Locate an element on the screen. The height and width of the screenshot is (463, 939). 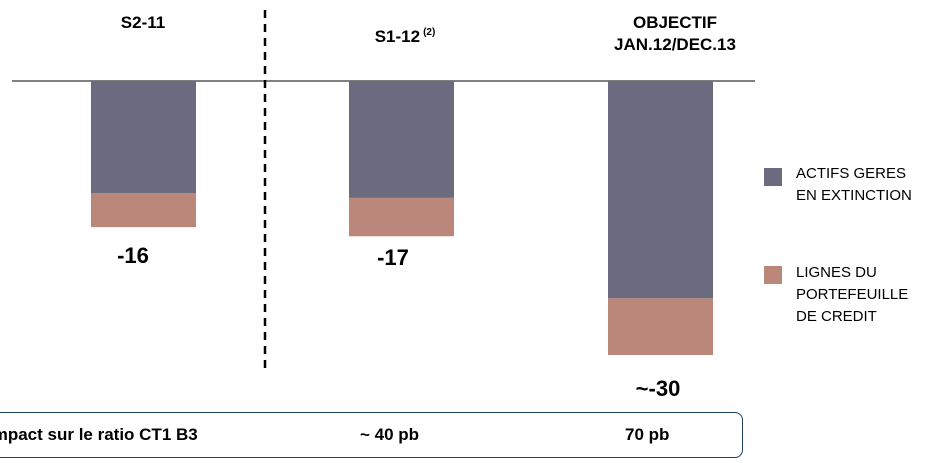
total-label-s1-12: -17 is located at coordinates (393, 257).